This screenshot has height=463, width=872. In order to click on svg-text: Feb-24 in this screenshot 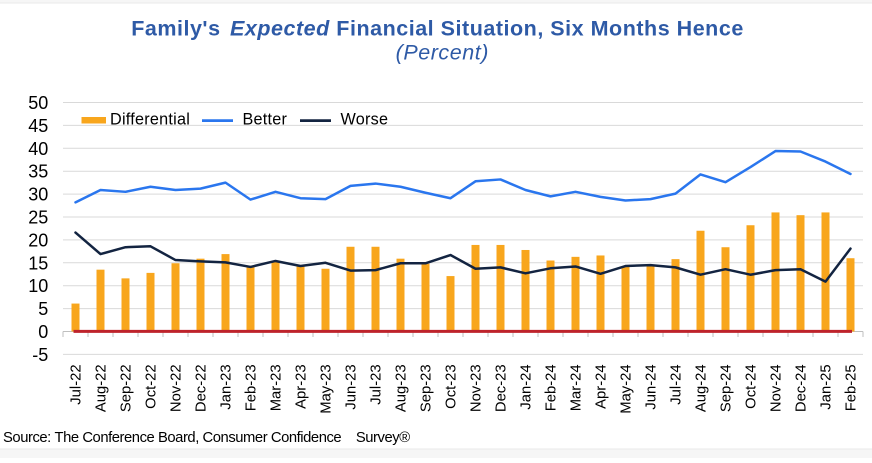, I will do `click(552, 387)`.